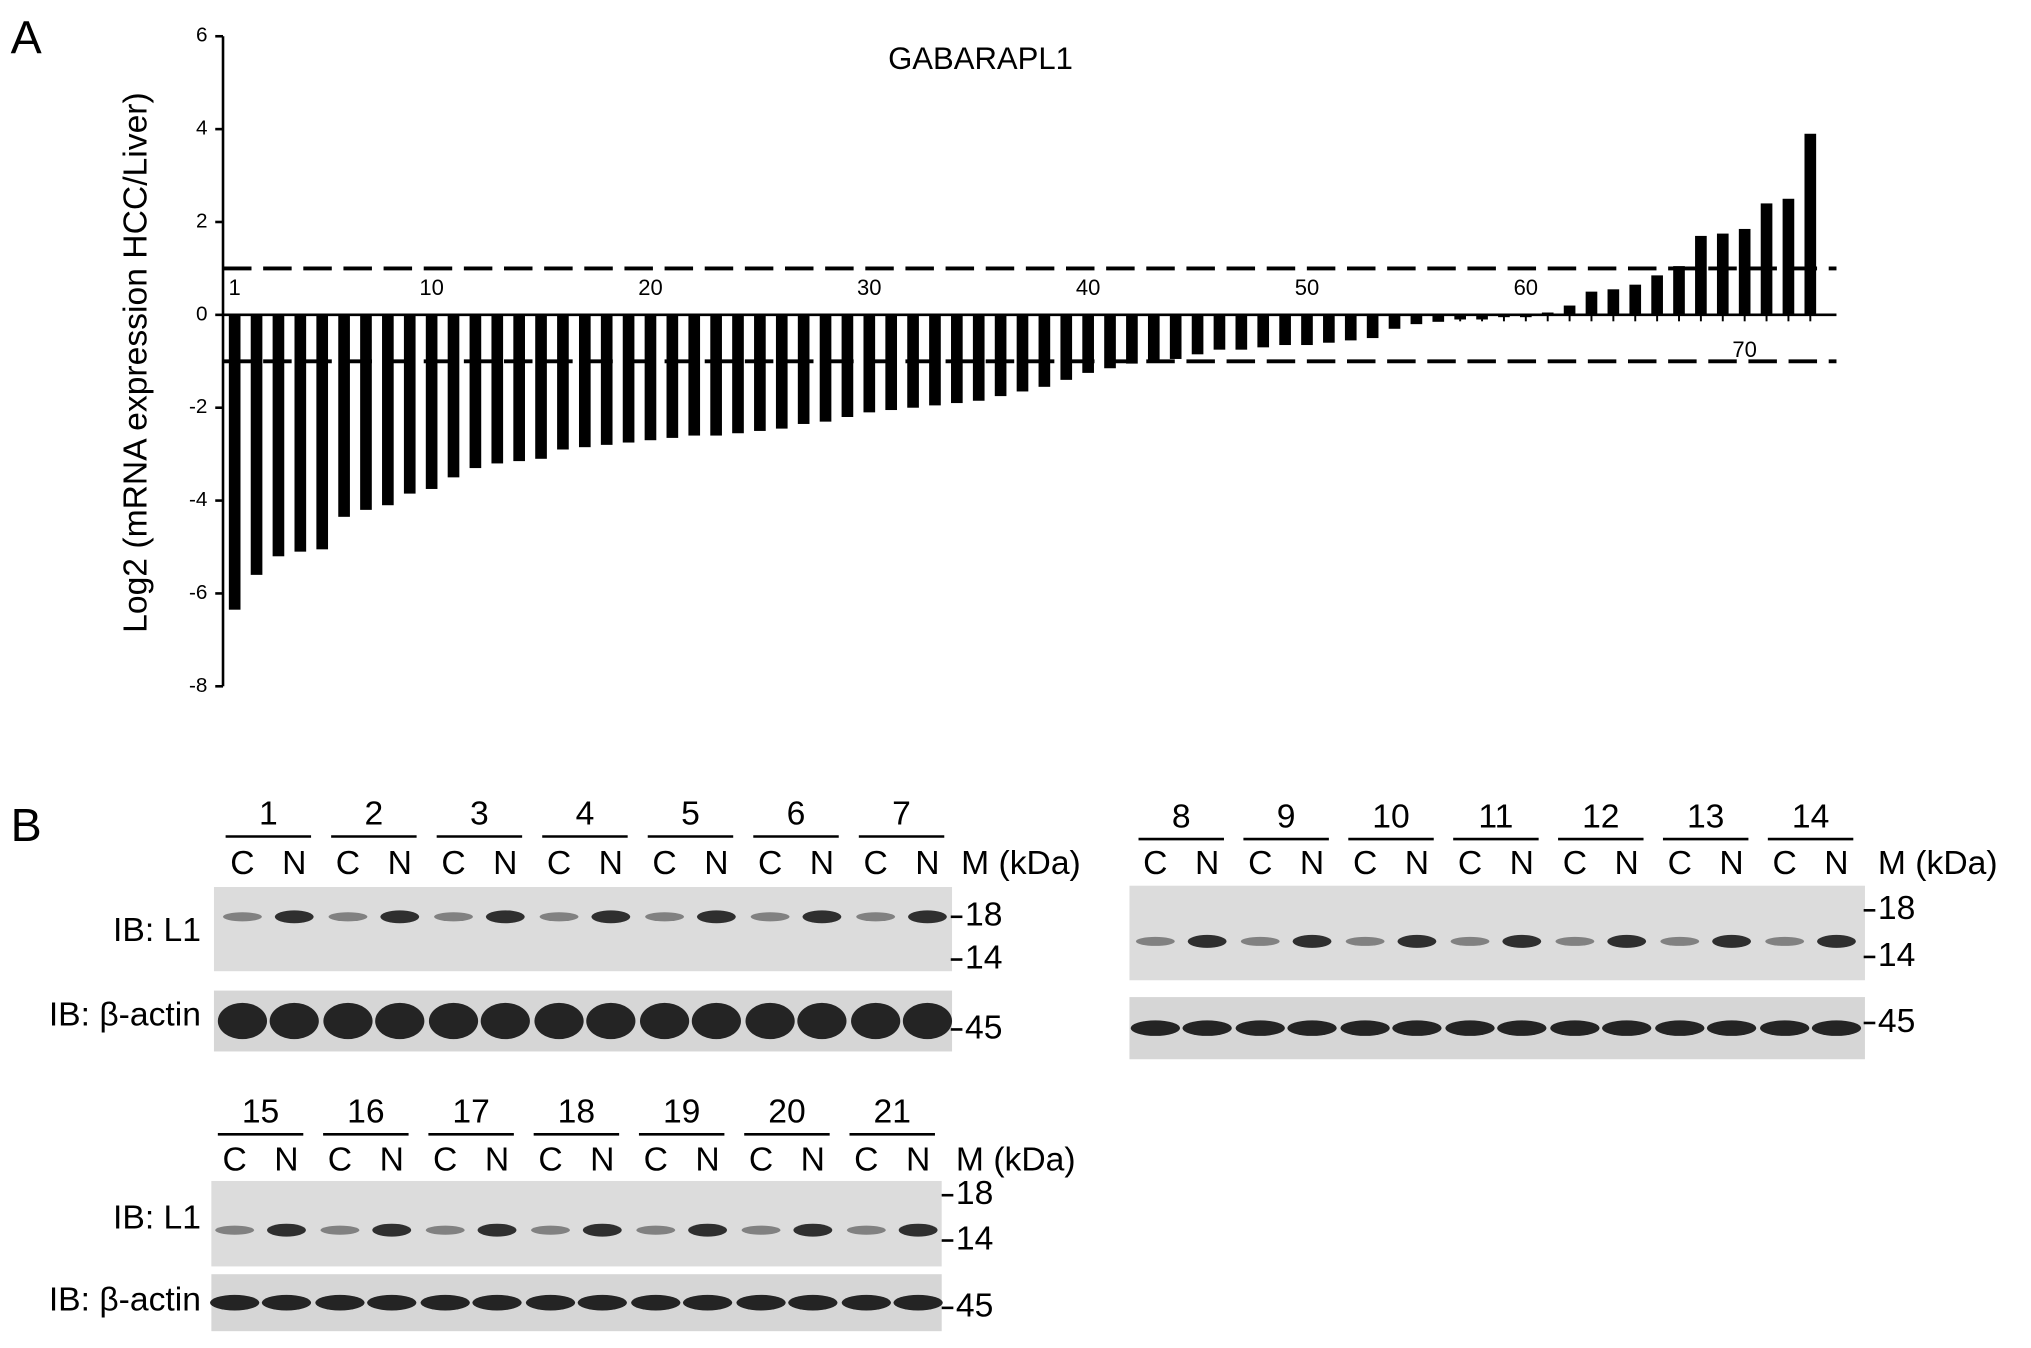 The width and height of the screenshot is (2031, 1348). What do you see at coordinates (470, 1112) in the screenshot?
I see `sample-number: 17` at bounding box center [470, 1112].